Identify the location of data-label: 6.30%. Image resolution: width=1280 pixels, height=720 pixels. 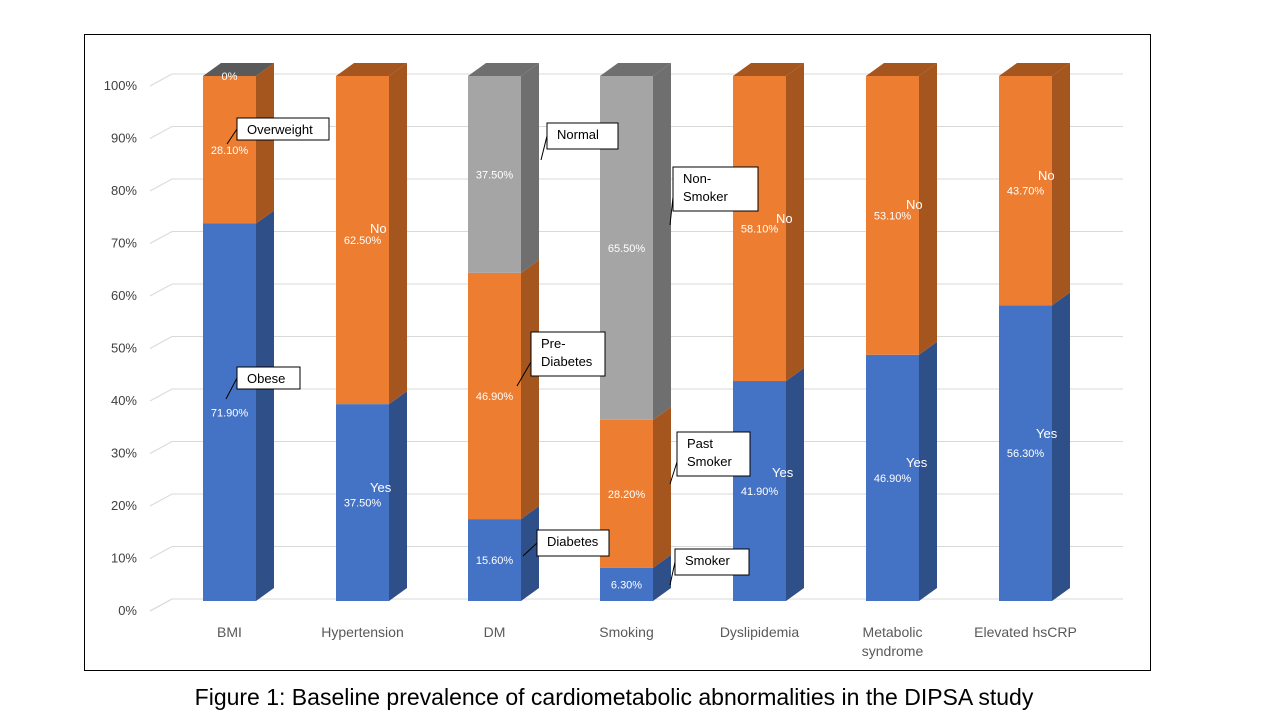
(626, 585).